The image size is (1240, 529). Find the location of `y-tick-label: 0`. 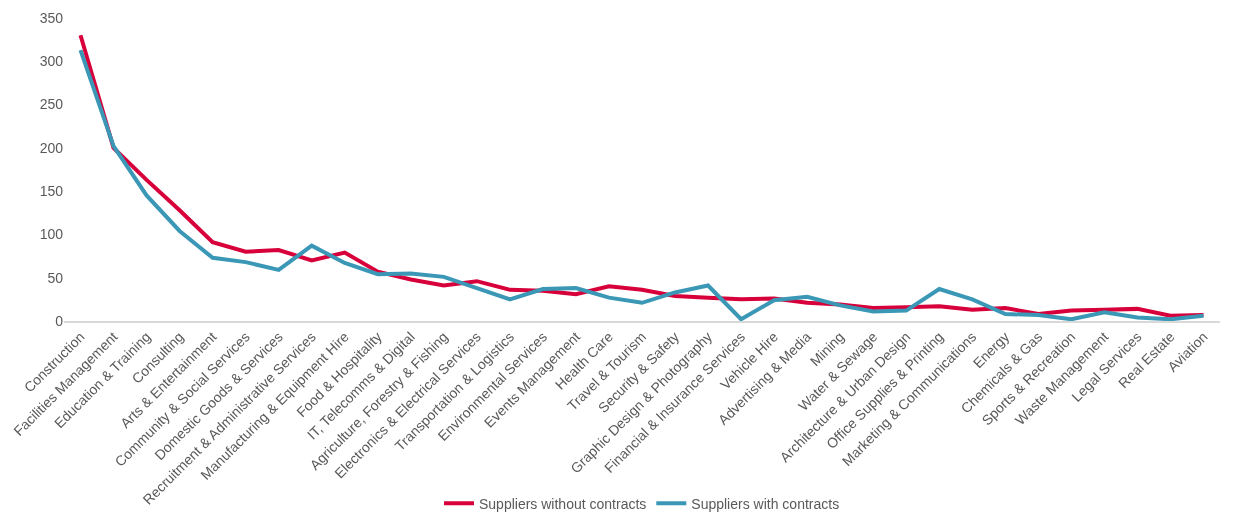

y-tick-label: 0 is located at coordinates (59, 320).